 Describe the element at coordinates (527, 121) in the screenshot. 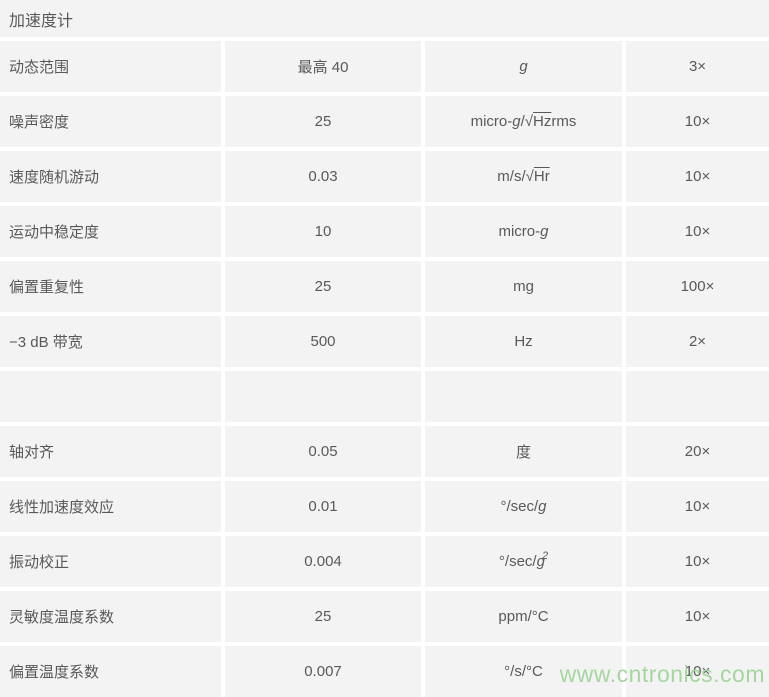

I see `unit-segment: /√` at that location.